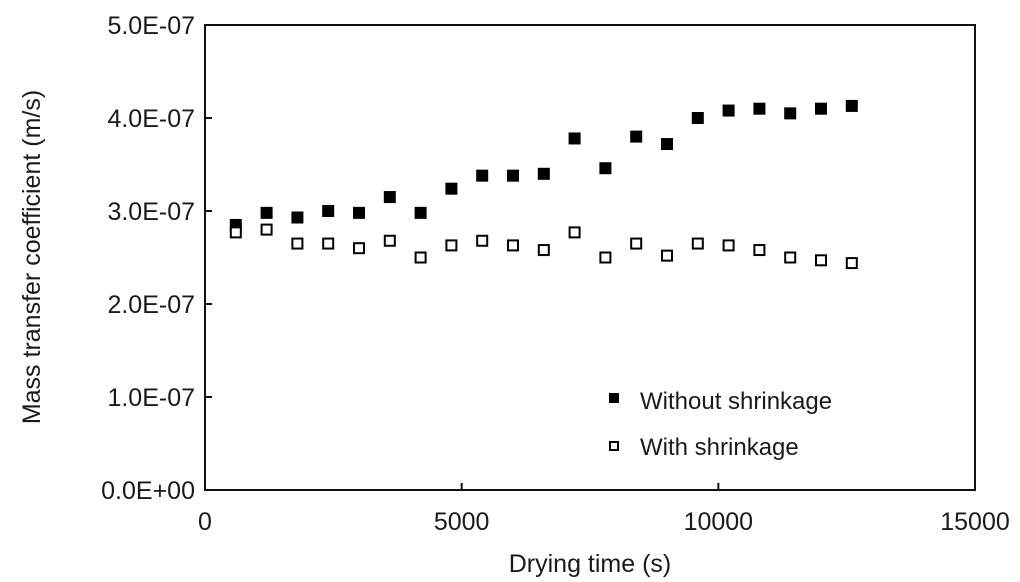  I want to click on y-tick-label: 4.0E-07, so click(151, 119).